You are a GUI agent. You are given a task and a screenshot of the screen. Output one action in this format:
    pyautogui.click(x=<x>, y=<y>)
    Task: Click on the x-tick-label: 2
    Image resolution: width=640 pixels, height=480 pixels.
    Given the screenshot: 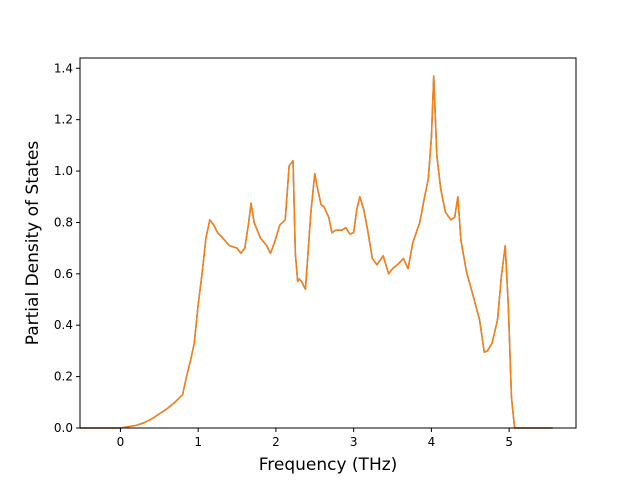 What is the action you would take?
    pyautogui.click(x=276, y=442)
    